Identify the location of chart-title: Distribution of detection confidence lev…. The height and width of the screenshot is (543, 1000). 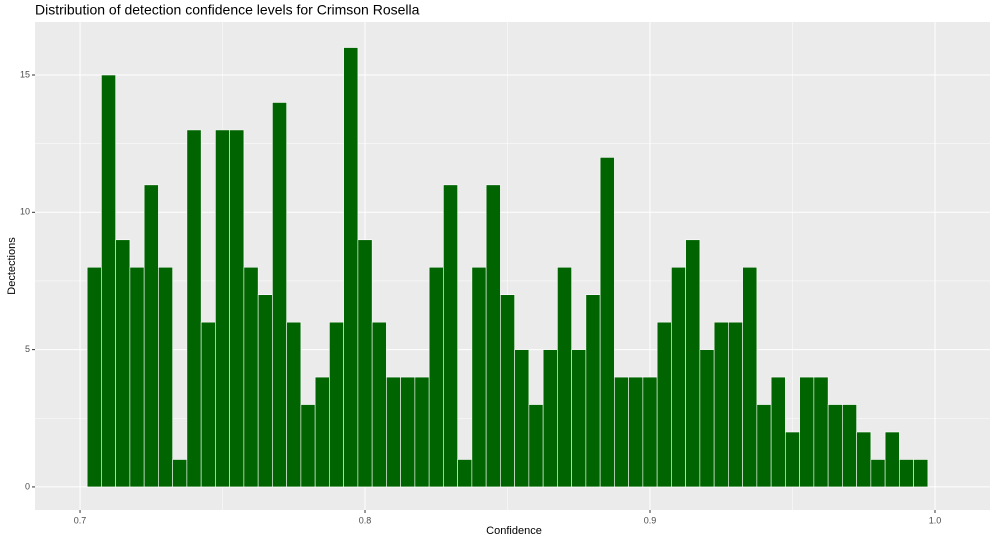
(227, 10).